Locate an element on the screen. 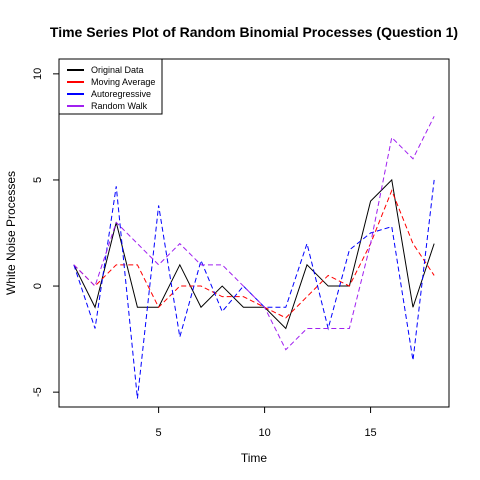 This screenshot has height=480, width=480. legend-box is located at coordinates (110, 86).